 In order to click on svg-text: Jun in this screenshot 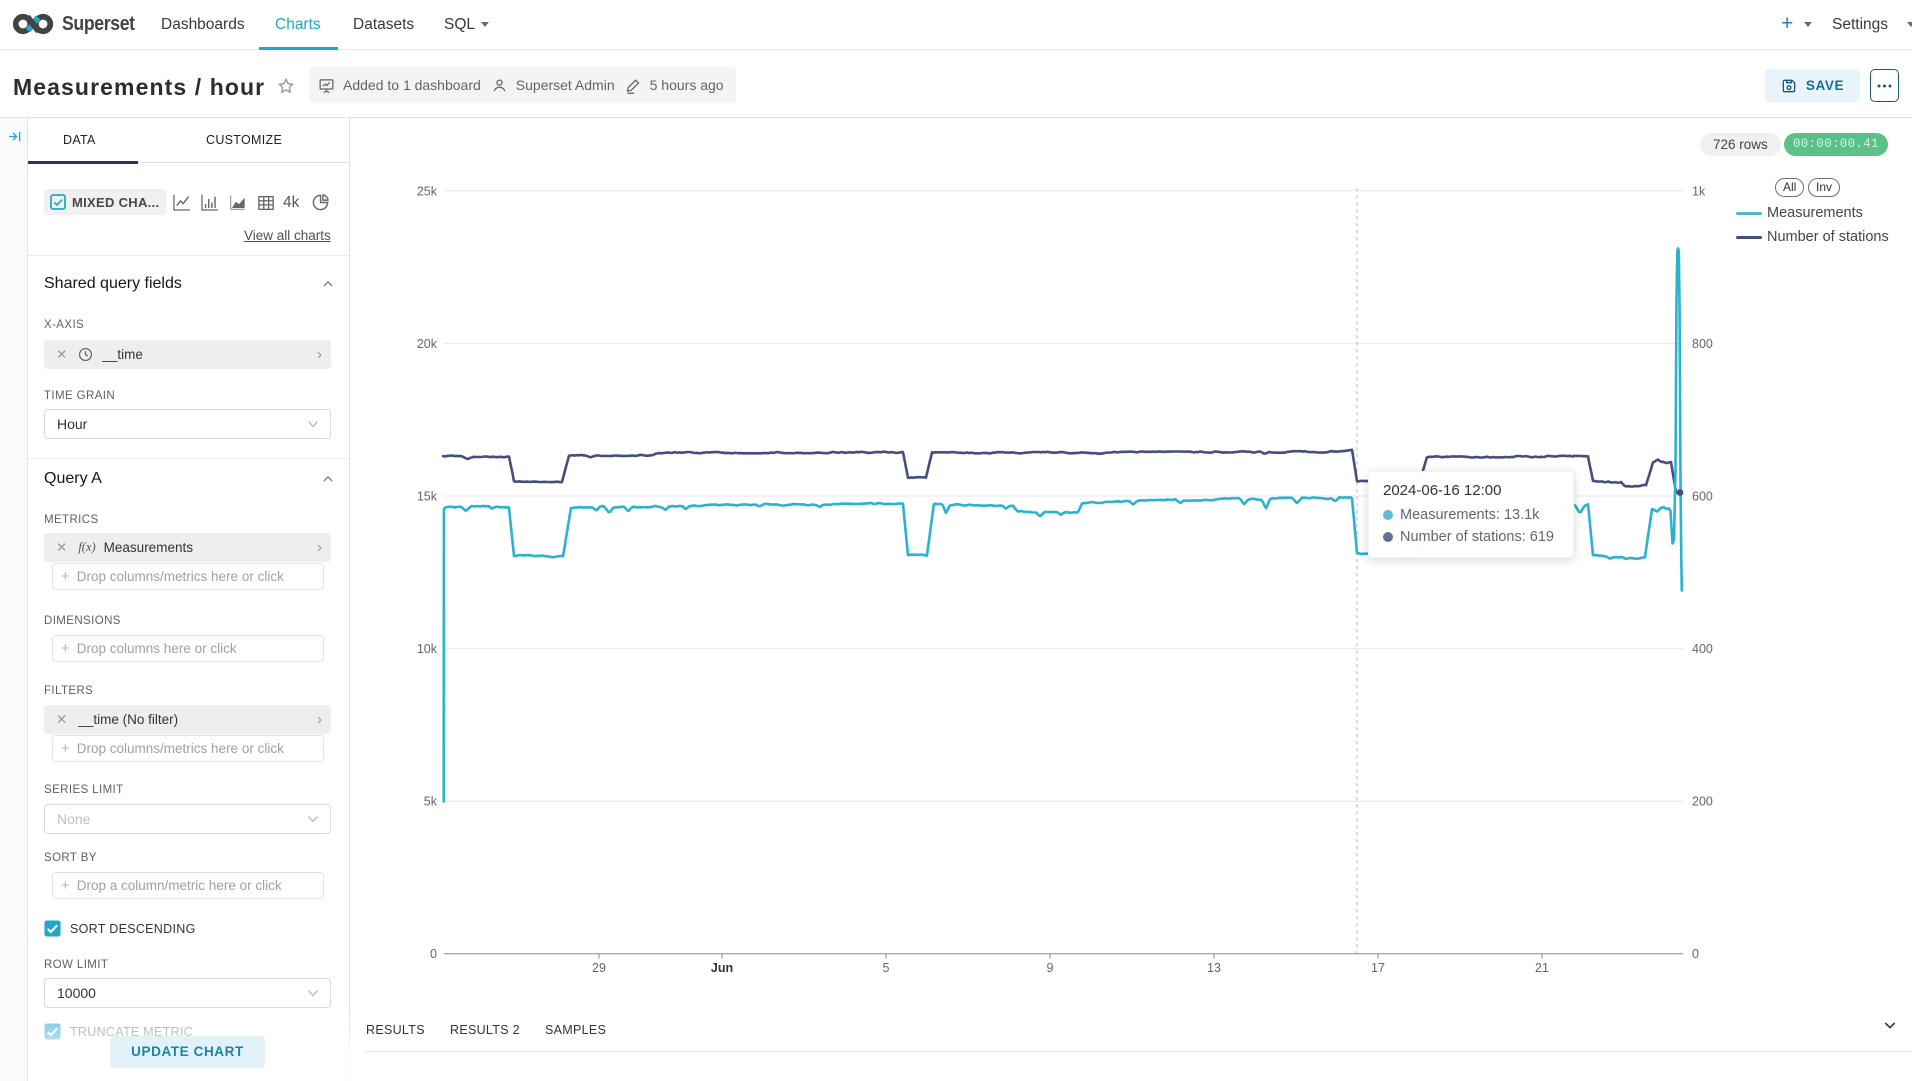, I will do `click(722, 968)`.